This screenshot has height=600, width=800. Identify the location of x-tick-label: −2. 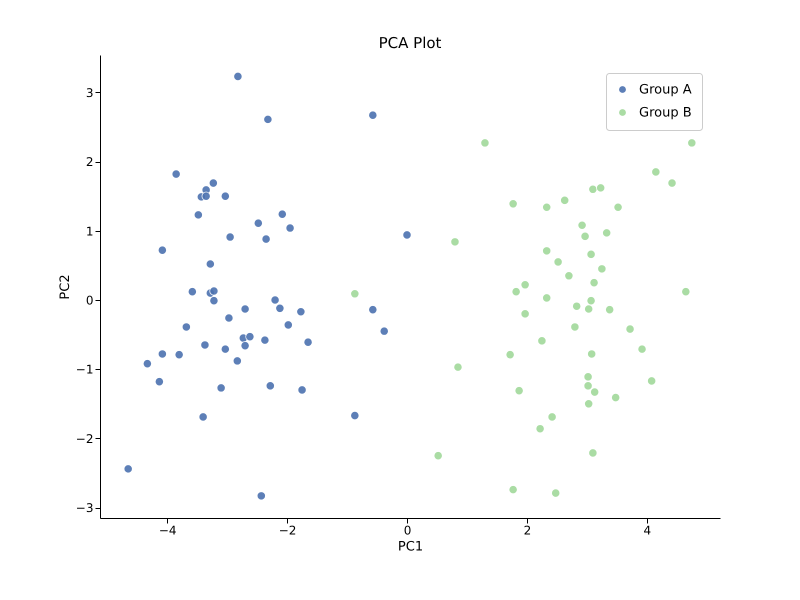
(287, 531).